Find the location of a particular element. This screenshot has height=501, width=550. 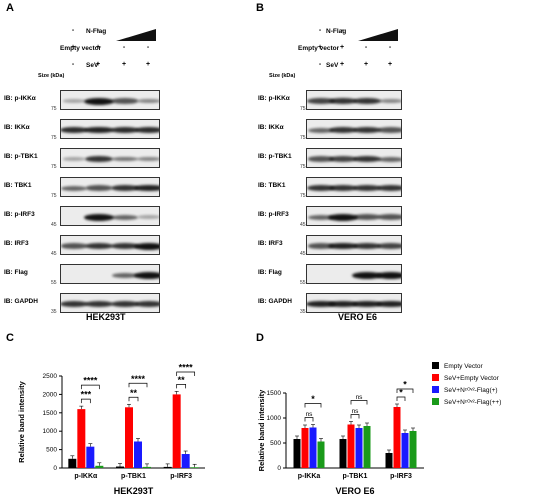

blot-b-blot-size-marker: 55 is located at coordinates (303, 283).